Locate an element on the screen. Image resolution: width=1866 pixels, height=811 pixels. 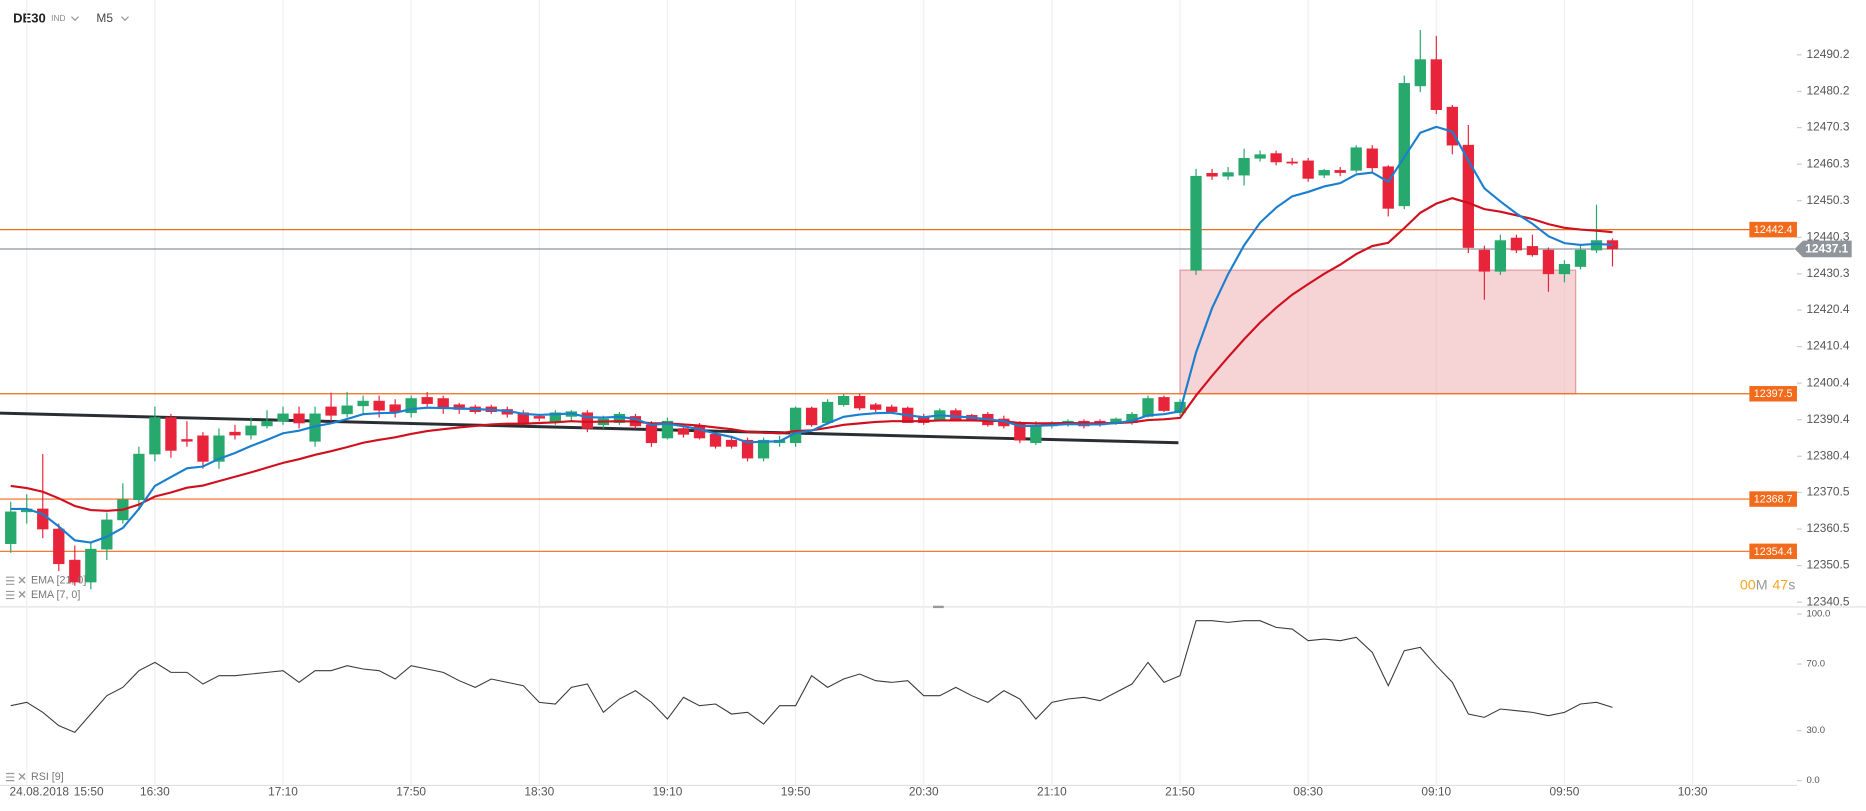
level-label: 12397.5 is located at coordinates (1773, 394).